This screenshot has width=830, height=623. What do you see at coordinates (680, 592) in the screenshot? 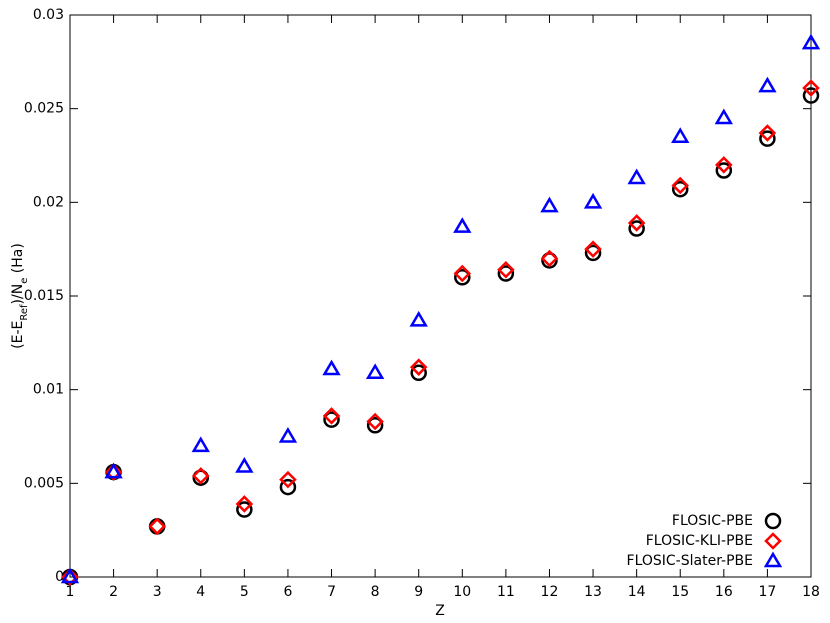
I see `x-tick-label: 15` at bounding box center [680, 592].